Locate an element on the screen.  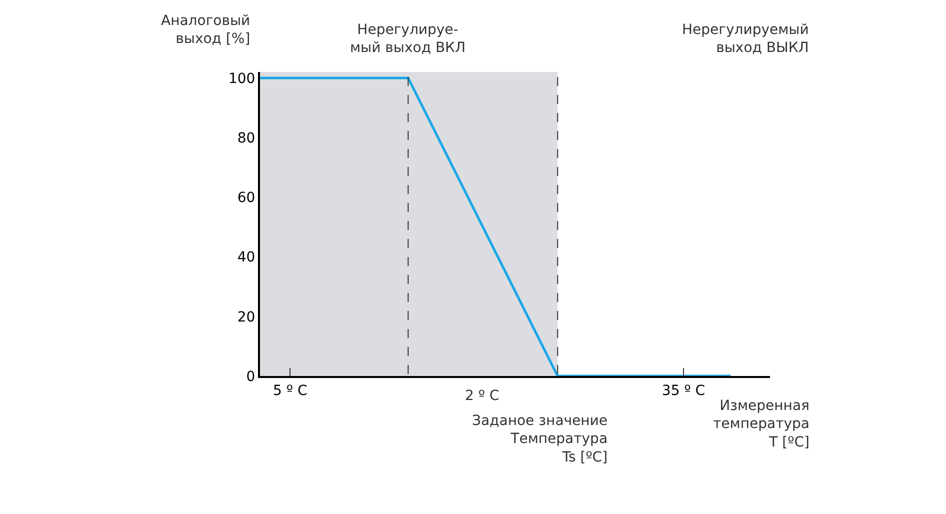
x-tick-label: 35 º C is located at coordinates (684, 390).